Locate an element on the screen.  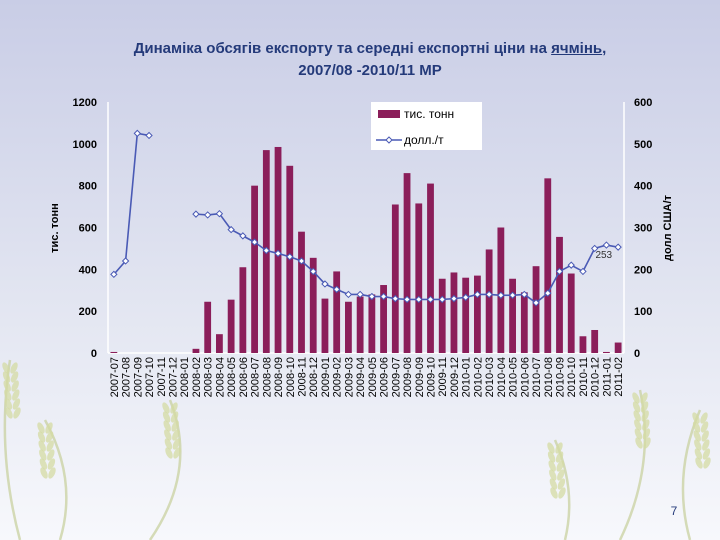
x-tick-label: 2009-11 is located at coordinates (443, 377).